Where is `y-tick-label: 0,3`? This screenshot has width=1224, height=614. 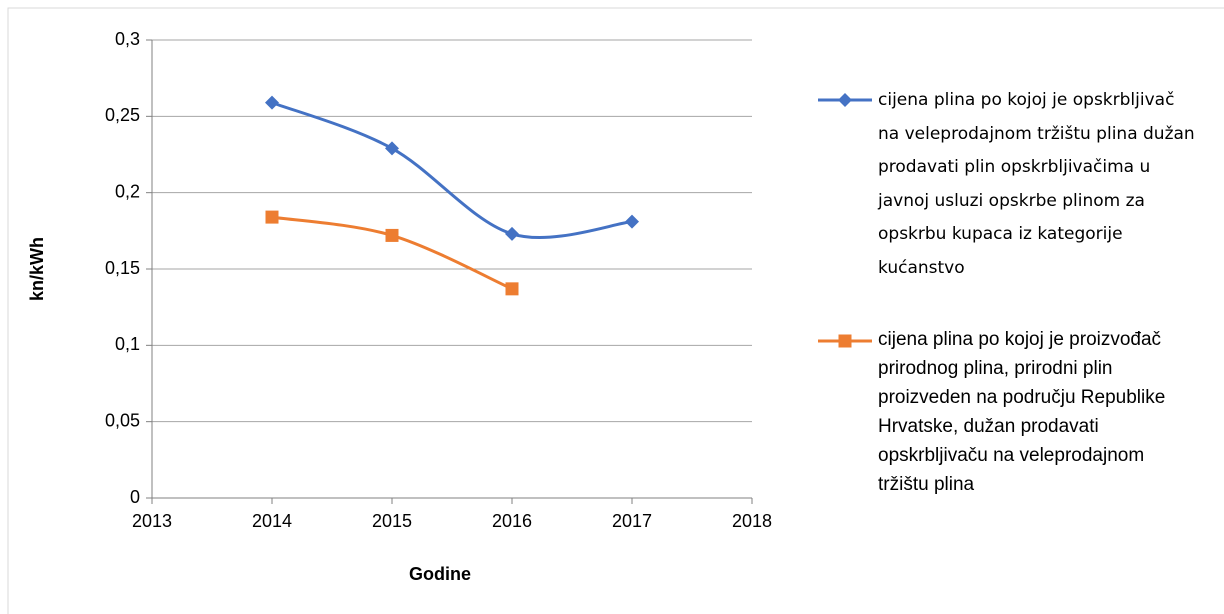 y-tick-label: 0,3 is located at coordinates (127, 39).